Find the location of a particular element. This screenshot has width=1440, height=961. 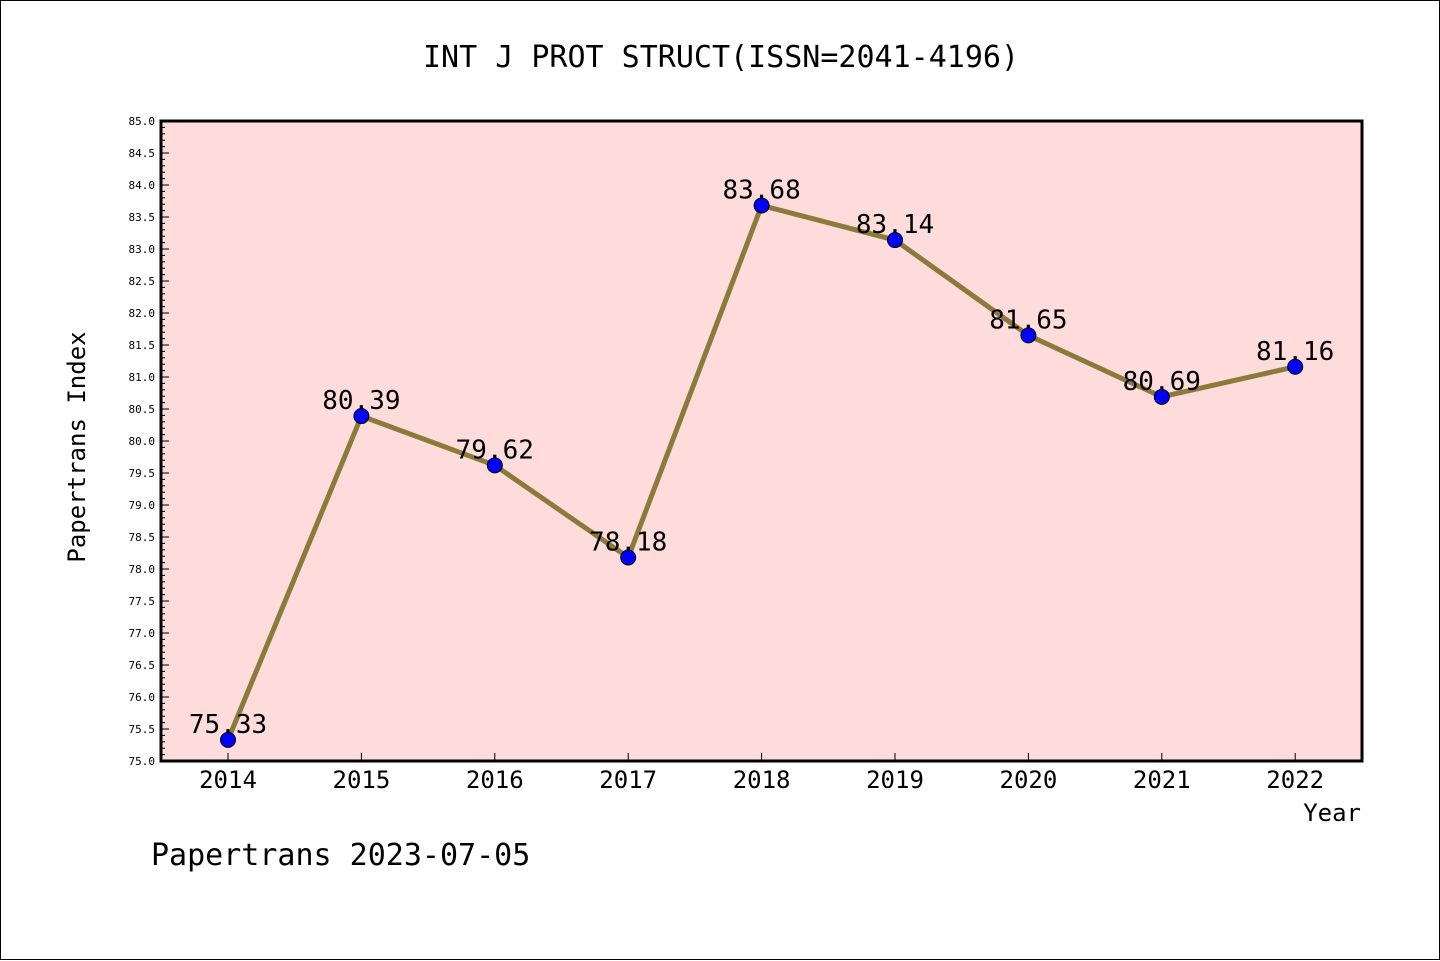

x-tick-label: 2018 is located at coordinates (762, 780).